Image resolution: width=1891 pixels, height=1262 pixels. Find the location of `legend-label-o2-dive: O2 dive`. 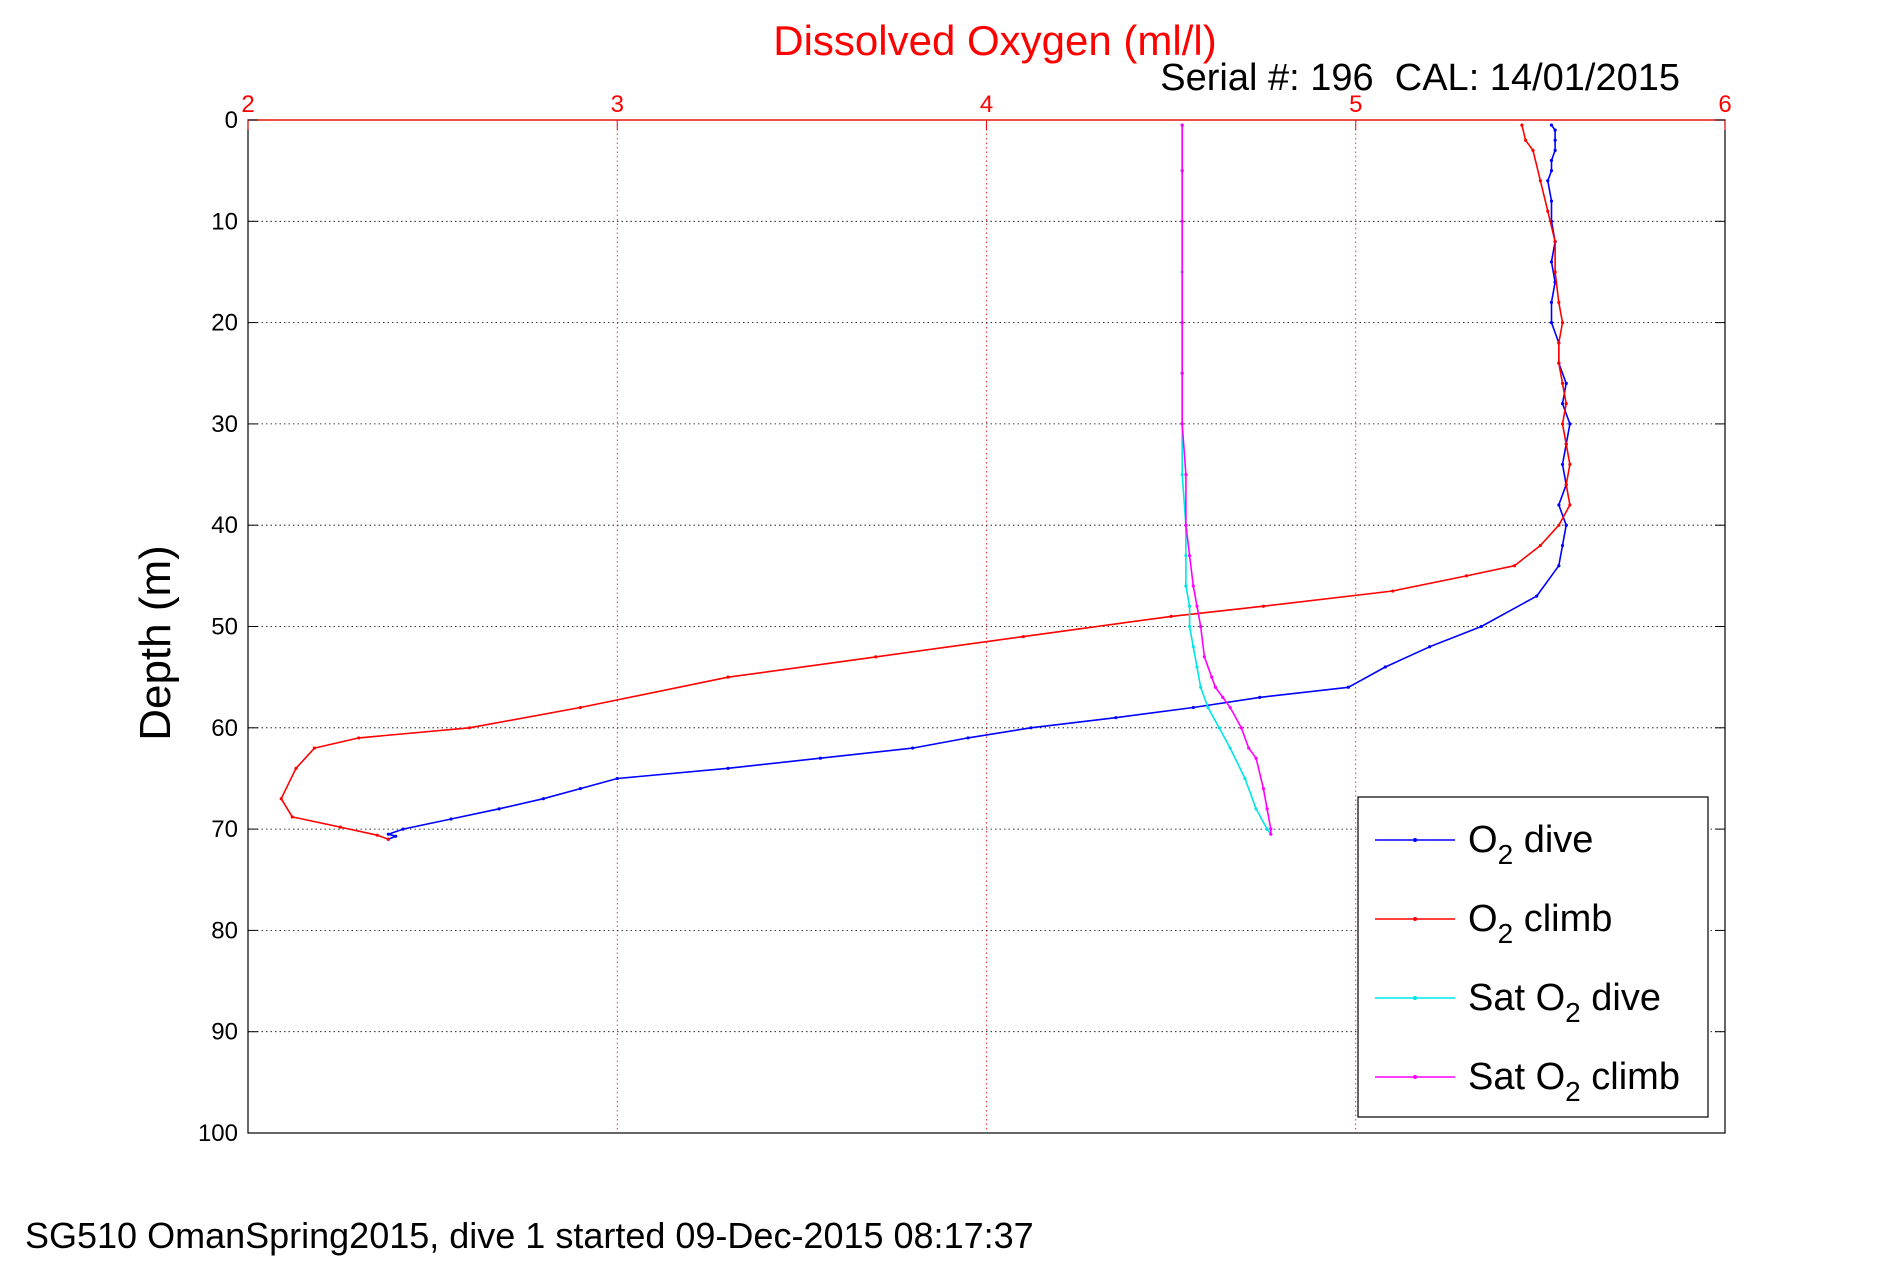

legend-label-o2-dive: O2 dive is located at coordinates (1530, 844).